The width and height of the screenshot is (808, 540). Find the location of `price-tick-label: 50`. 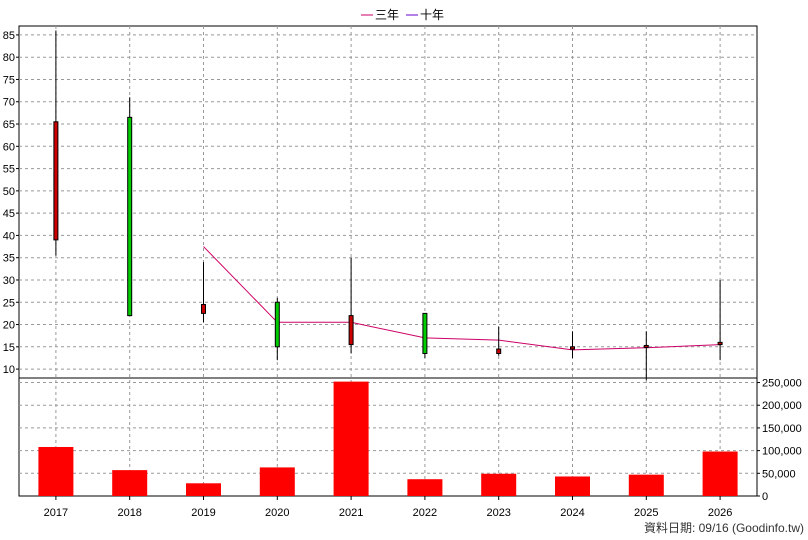

price-tick-label: 50 is located at coordinates (9, 192).